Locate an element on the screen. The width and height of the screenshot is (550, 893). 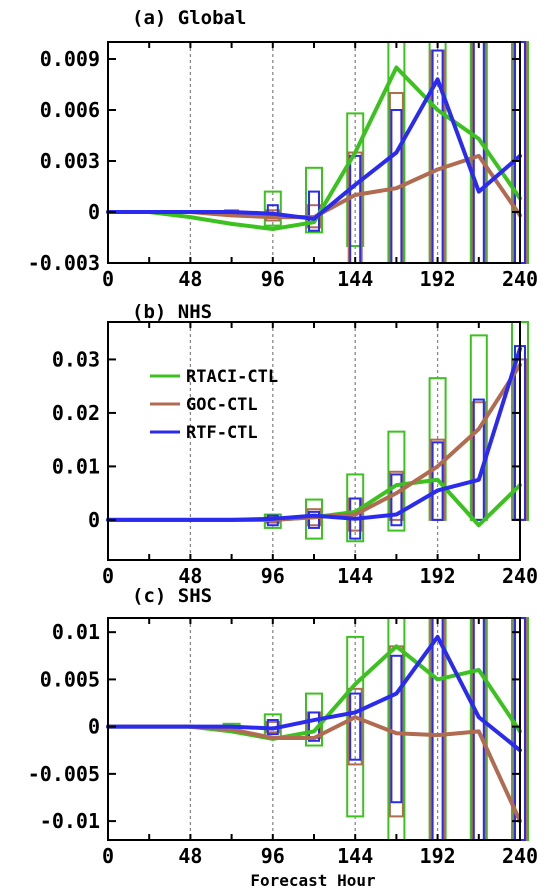
y-tick-label: -0.003 is located at coordinates (64, 263).